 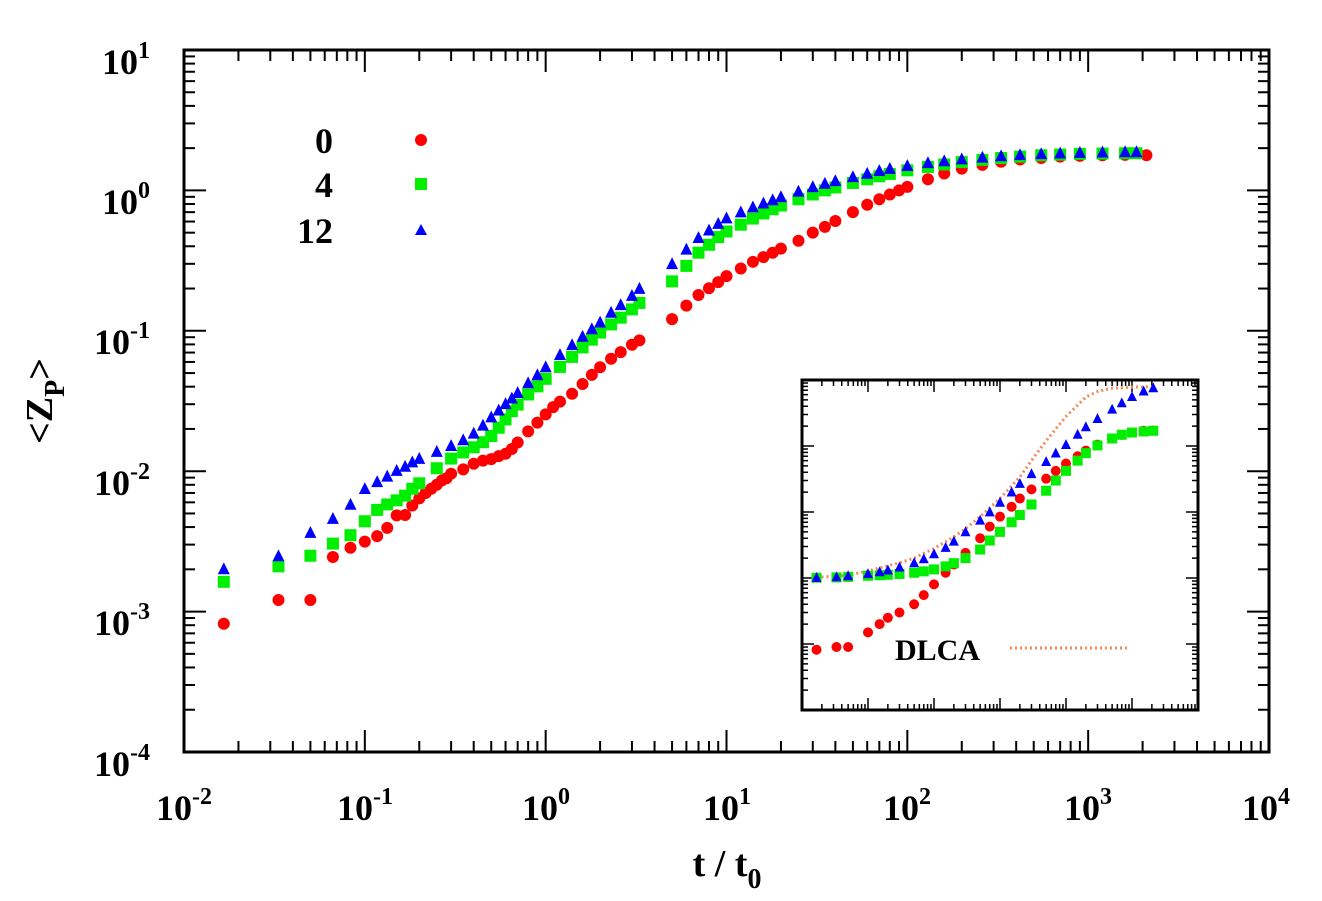 What do you see at coordinates (727, 806) in the screenshot?
I see `x-tick-label: 10¹` at bounding box center [727, 806].